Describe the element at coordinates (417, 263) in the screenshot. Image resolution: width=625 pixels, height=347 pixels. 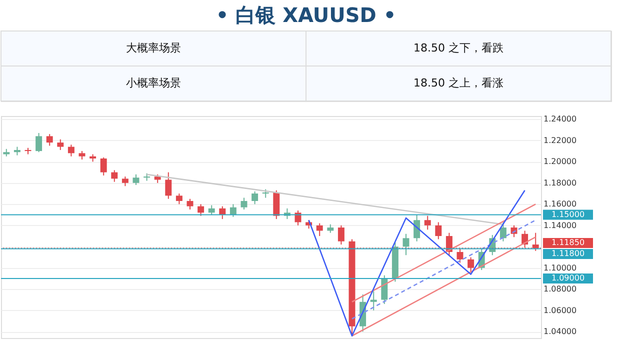
I see `line-series` at that location.